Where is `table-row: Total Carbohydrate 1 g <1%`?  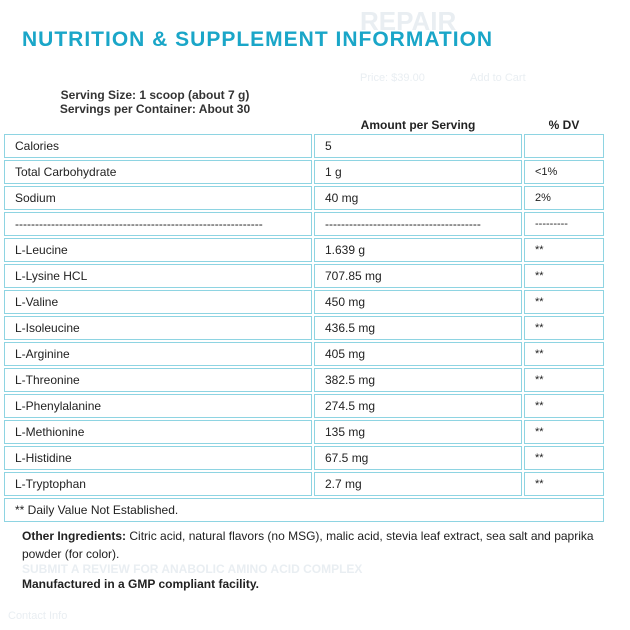 table-row: Total Carbohydrate 1 g <1% is located at coordinates (304, 172).